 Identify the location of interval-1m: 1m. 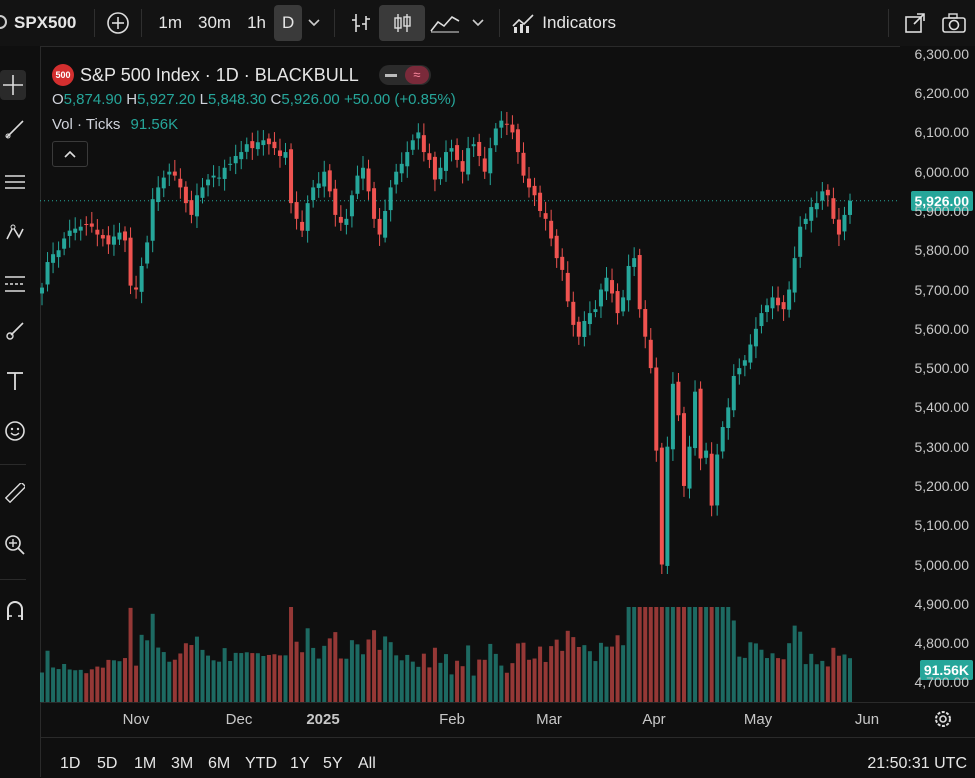
(170, 22).